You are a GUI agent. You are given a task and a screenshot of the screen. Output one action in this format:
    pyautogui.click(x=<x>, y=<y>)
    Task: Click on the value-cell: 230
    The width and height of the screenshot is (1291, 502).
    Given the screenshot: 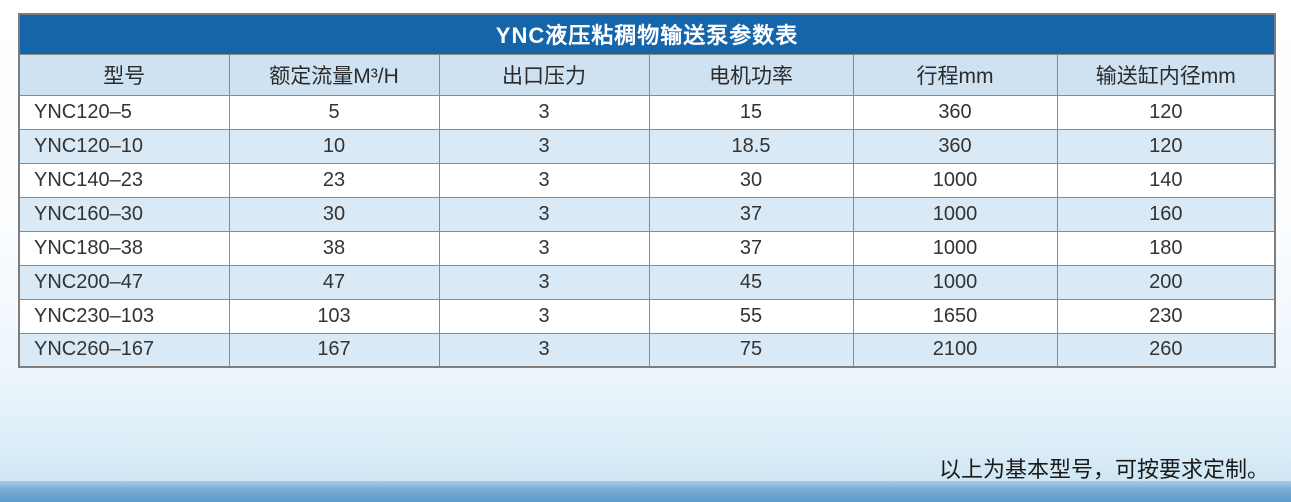 What is the action you would take?
    pyautogui.click(x=1166, y=316)
    